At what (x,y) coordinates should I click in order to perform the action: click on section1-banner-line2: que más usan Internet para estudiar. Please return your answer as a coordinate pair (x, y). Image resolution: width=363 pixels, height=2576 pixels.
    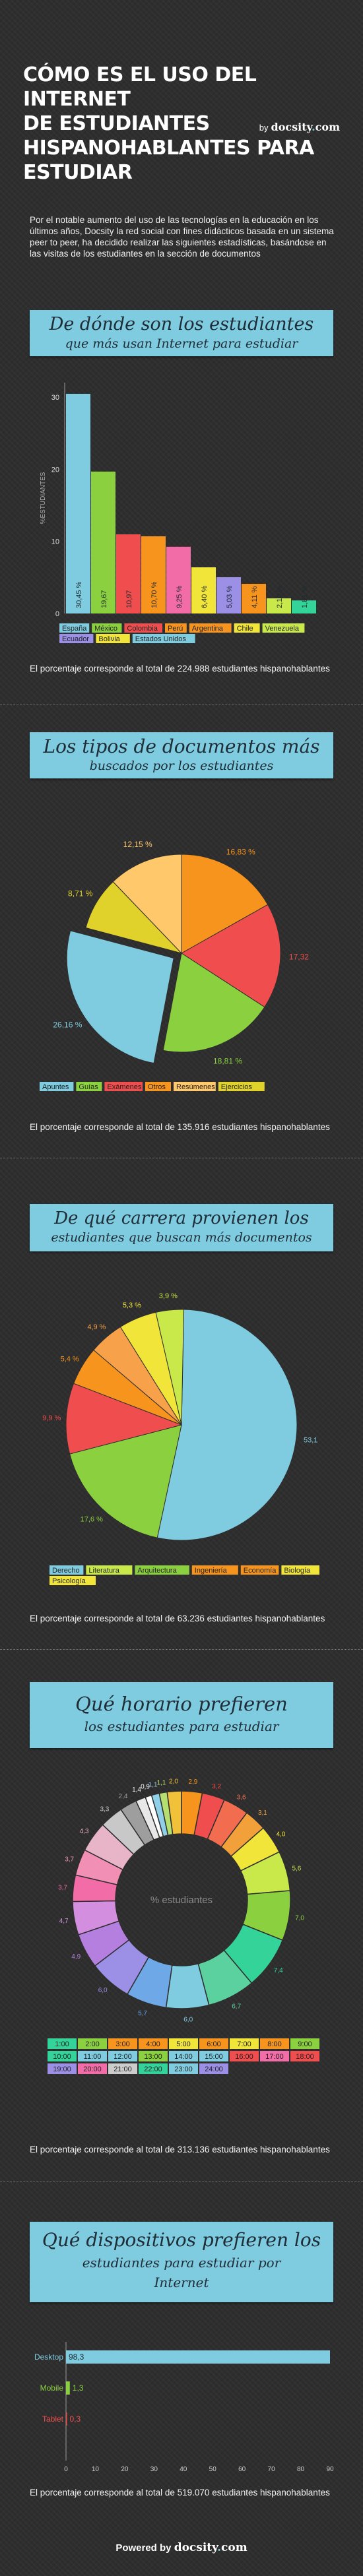
    Looking at the image, I should click on (181, 344).